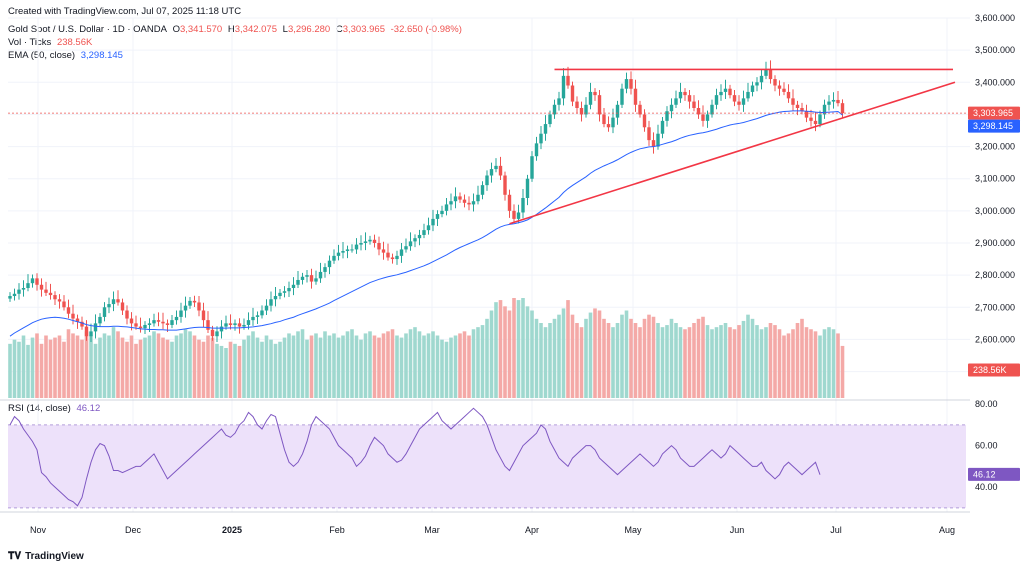  What do you see at coordinates (176, 29) in the screenshot?
I see `open-label: O` at bounding box center [176, 29].